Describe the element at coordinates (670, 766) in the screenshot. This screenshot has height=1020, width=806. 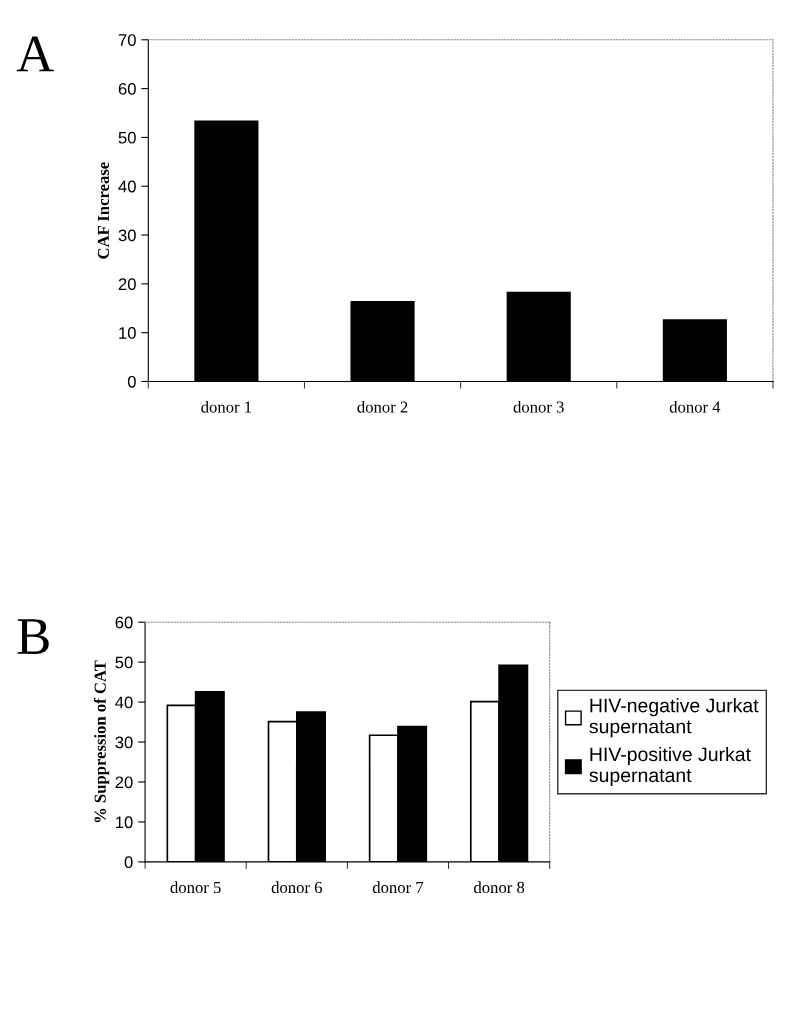
I see `legend-label: HIV-positive Jurkat supernatant` at that location.